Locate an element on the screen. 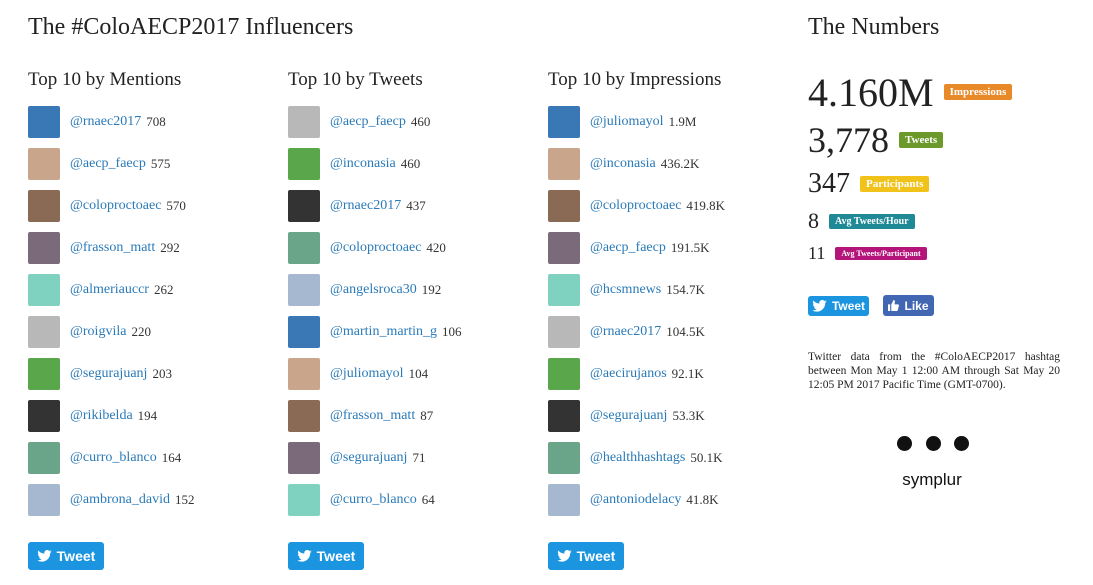 The height and width of the screenshot is (585, 1093). list-row: @almeriauccr 262 is located at coordinates (100, 290).